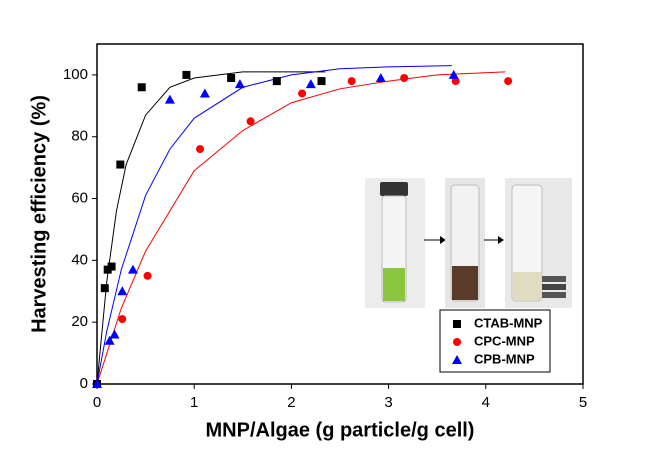 This screenshot has width=649, height=454. What do you see at coordinates (79, 198) in the screenshot?
I see `y-tick-label: 60` at bounding box center [79, 198].